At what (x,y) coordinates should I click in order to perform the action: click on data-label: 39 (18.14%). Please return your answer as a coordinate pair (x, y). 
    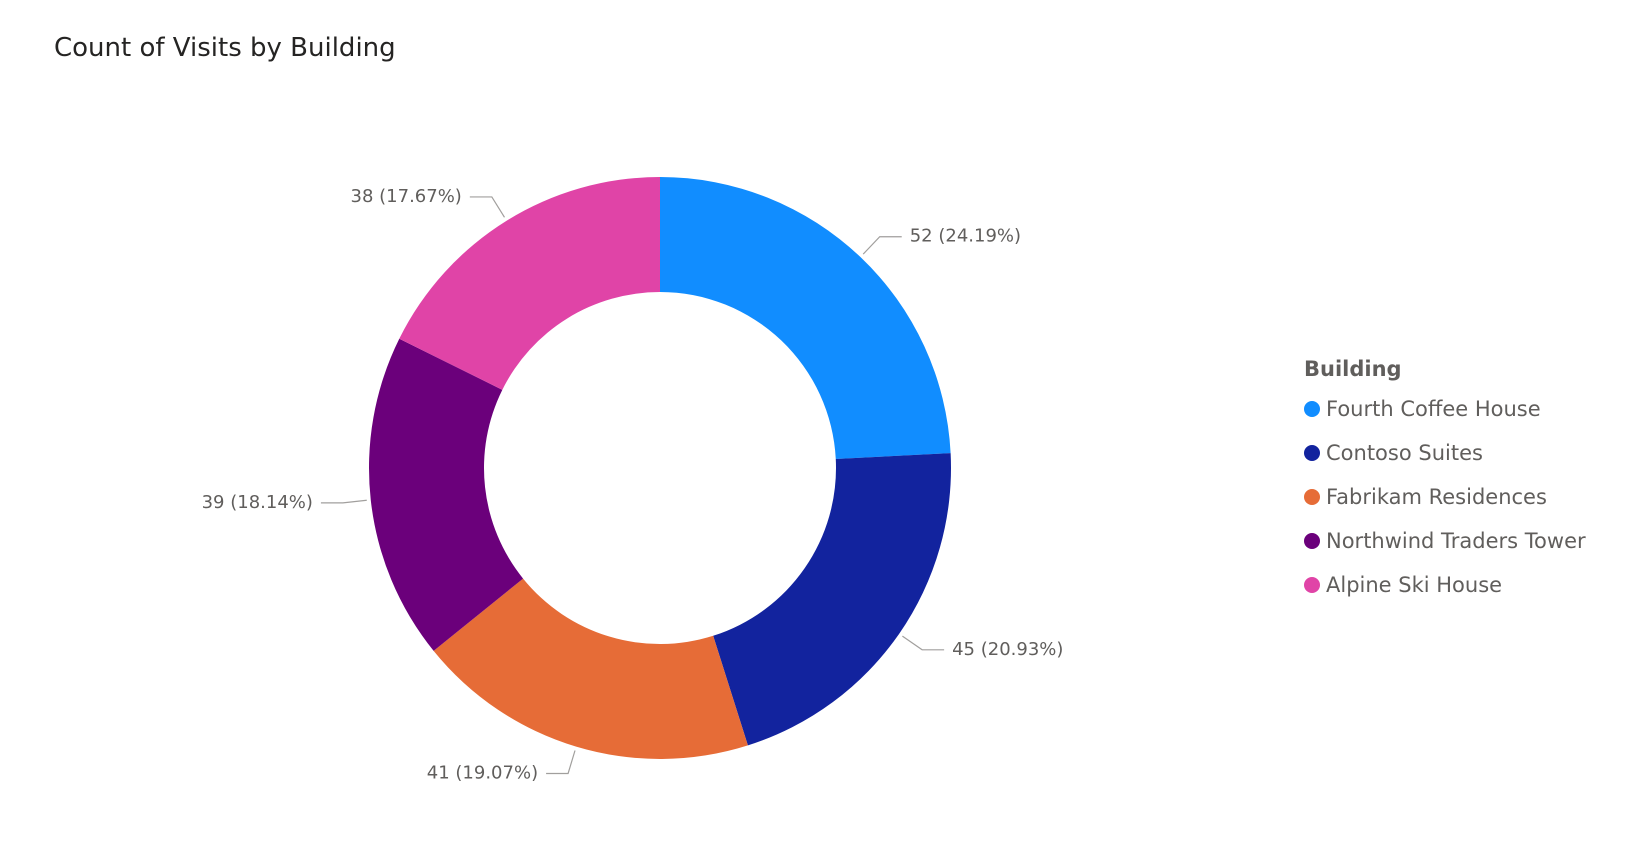
    Looking at the image, I should click on (257, 502).